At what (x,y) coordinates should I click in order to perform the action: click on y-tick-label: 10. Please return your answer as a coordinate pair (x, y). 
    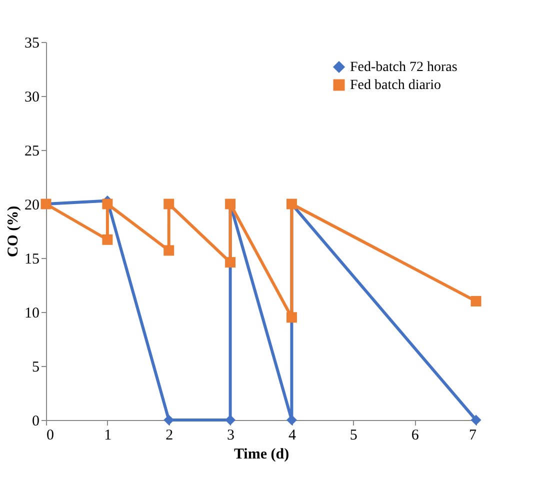
    Looking at the image, I should click on (32, 314).